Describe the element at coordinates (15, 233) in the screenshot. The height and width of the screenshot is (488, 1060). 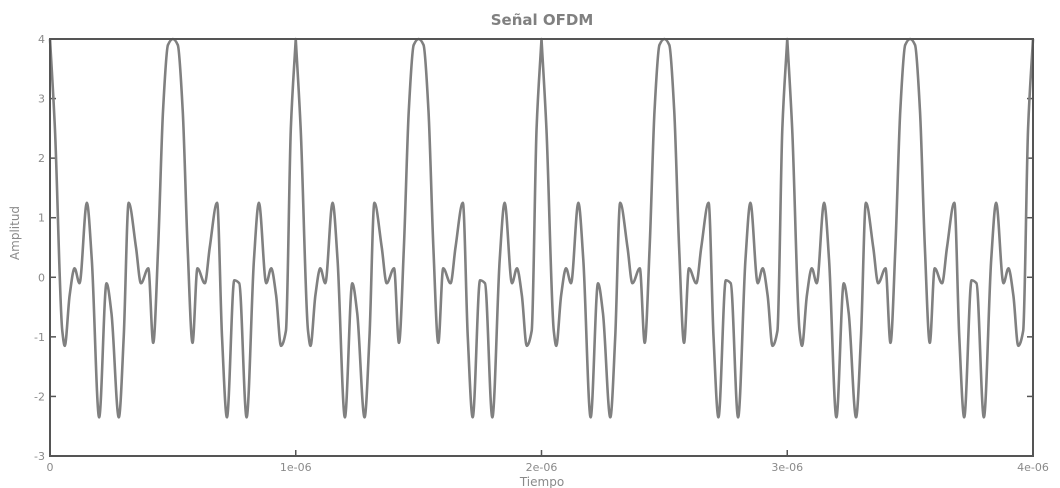
I see `y-axis-label: Amplitud` at that location.